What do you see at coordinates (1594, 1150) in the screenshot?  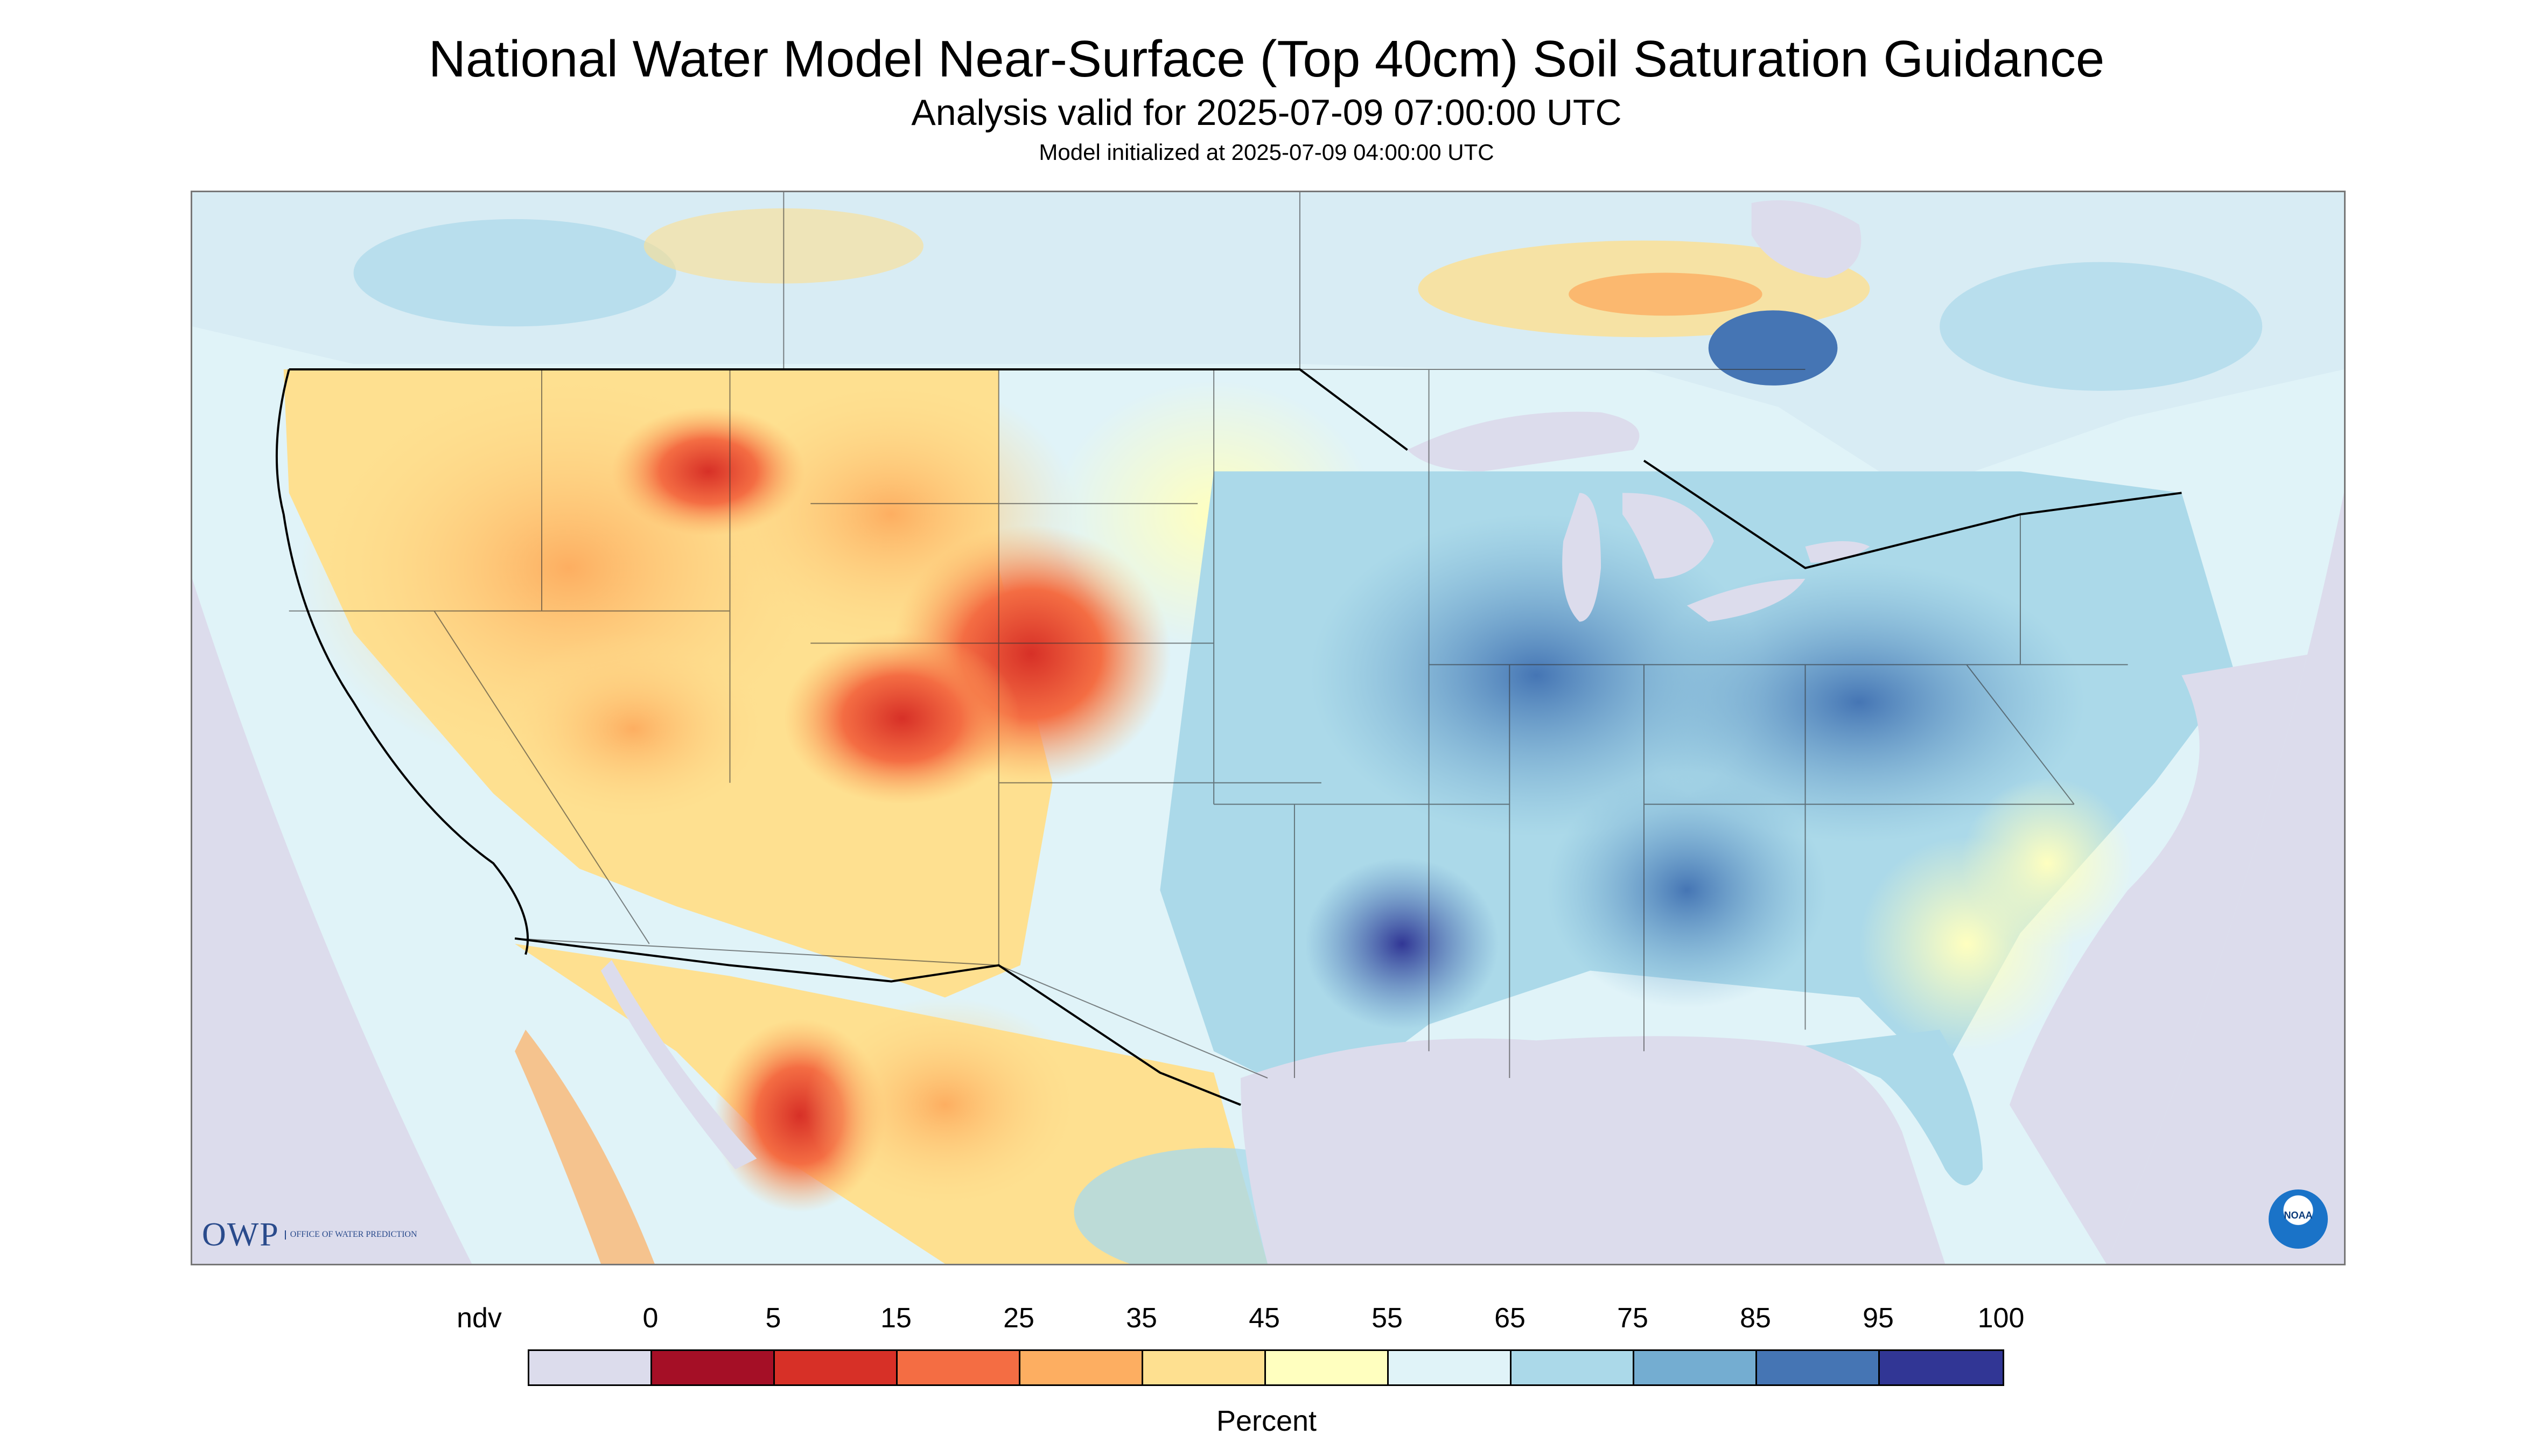 I see `gulf-of-mexico` at bounding box center [1594, 1150].